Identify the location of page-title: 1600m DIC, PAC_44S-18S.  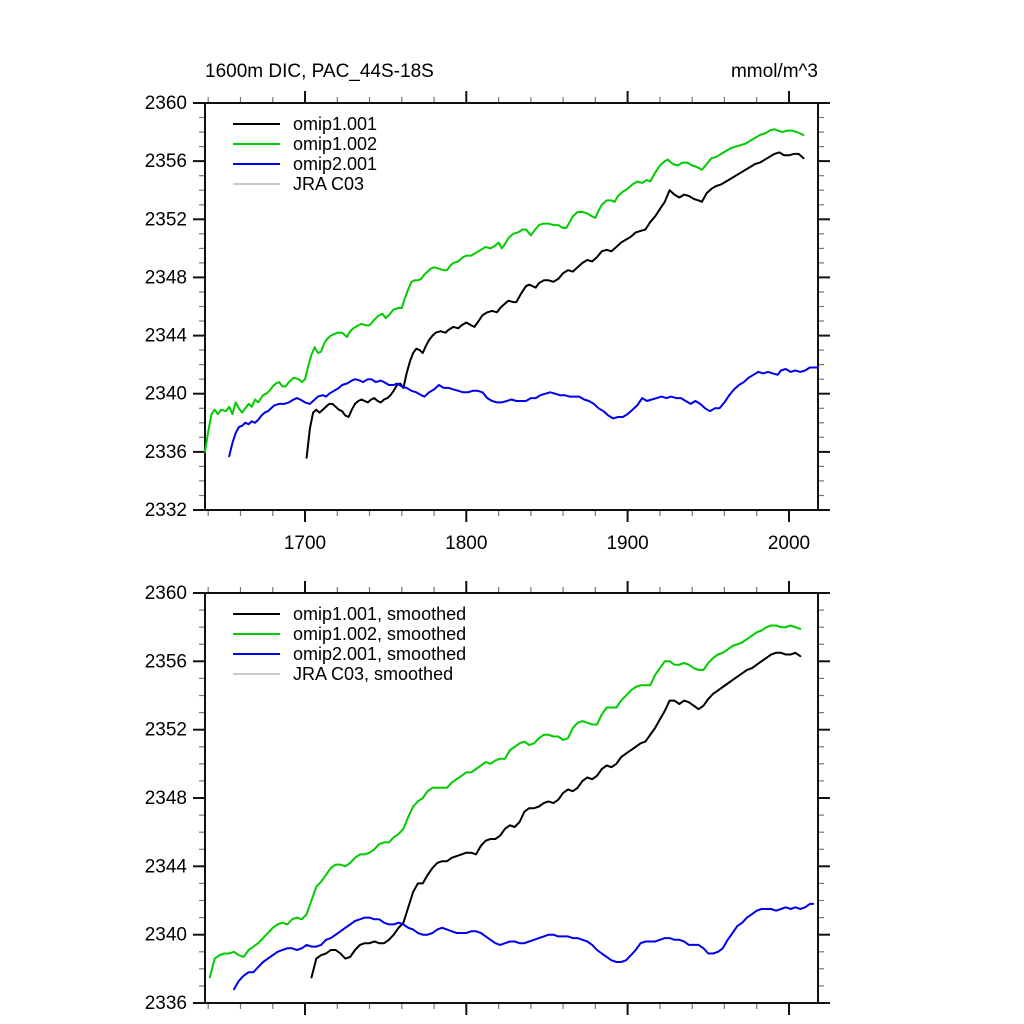
(319, 71).